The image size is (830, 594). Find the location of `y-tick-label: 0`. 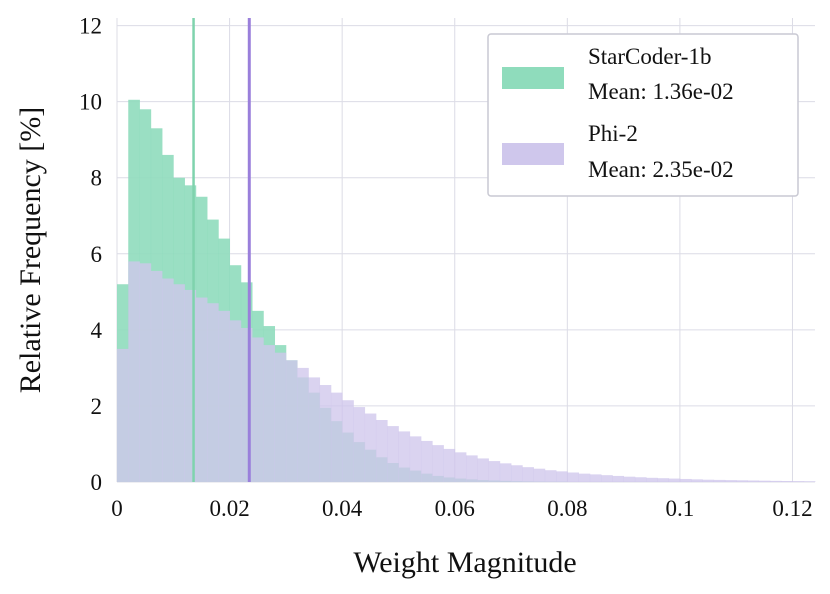

y-tick-label: 0 is located at coordinates (97, 482).